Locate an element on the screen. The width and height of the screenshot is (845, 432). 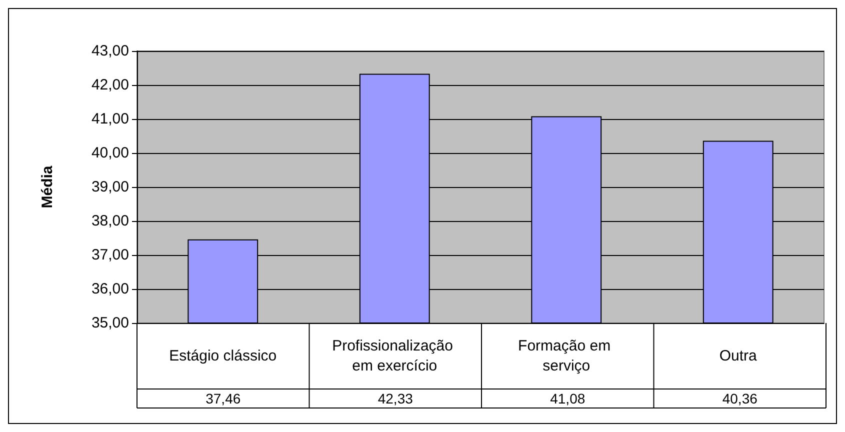
x-tick-label: Formação em serviço is located at coordinates (566, 356).